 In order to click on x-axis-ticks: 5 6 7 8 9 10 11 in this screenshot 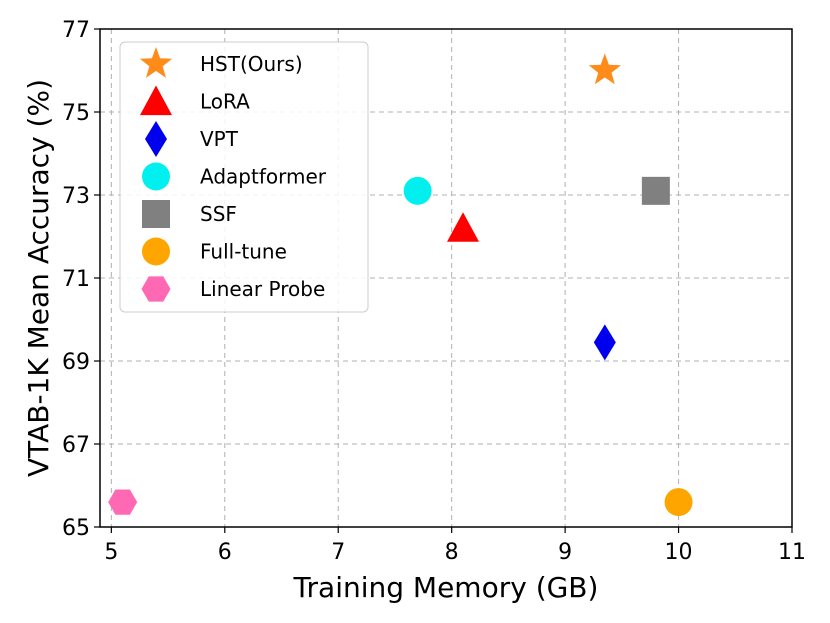, I will do `click(455, 546)`.